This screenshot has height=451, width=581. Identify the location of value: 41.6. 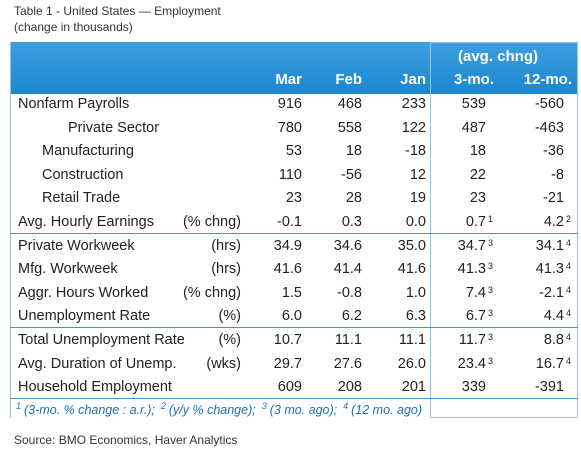
(287, 269).